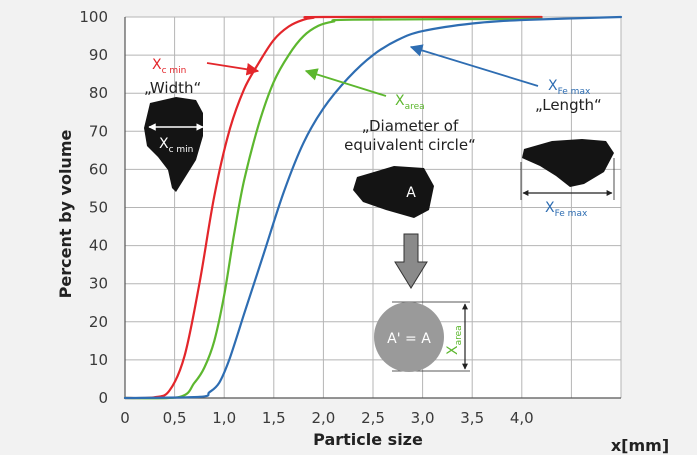 This screenshot has width=697, height=455. I want to click on xcmin-label-main: X, so click(157, 65).